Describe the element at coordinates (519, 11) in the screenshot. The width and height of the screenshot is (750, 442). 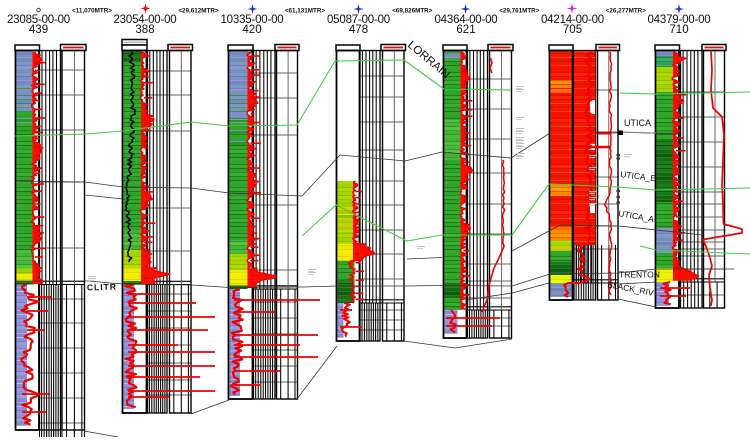
I see `svg-text: <29,761MTR>` at that location.